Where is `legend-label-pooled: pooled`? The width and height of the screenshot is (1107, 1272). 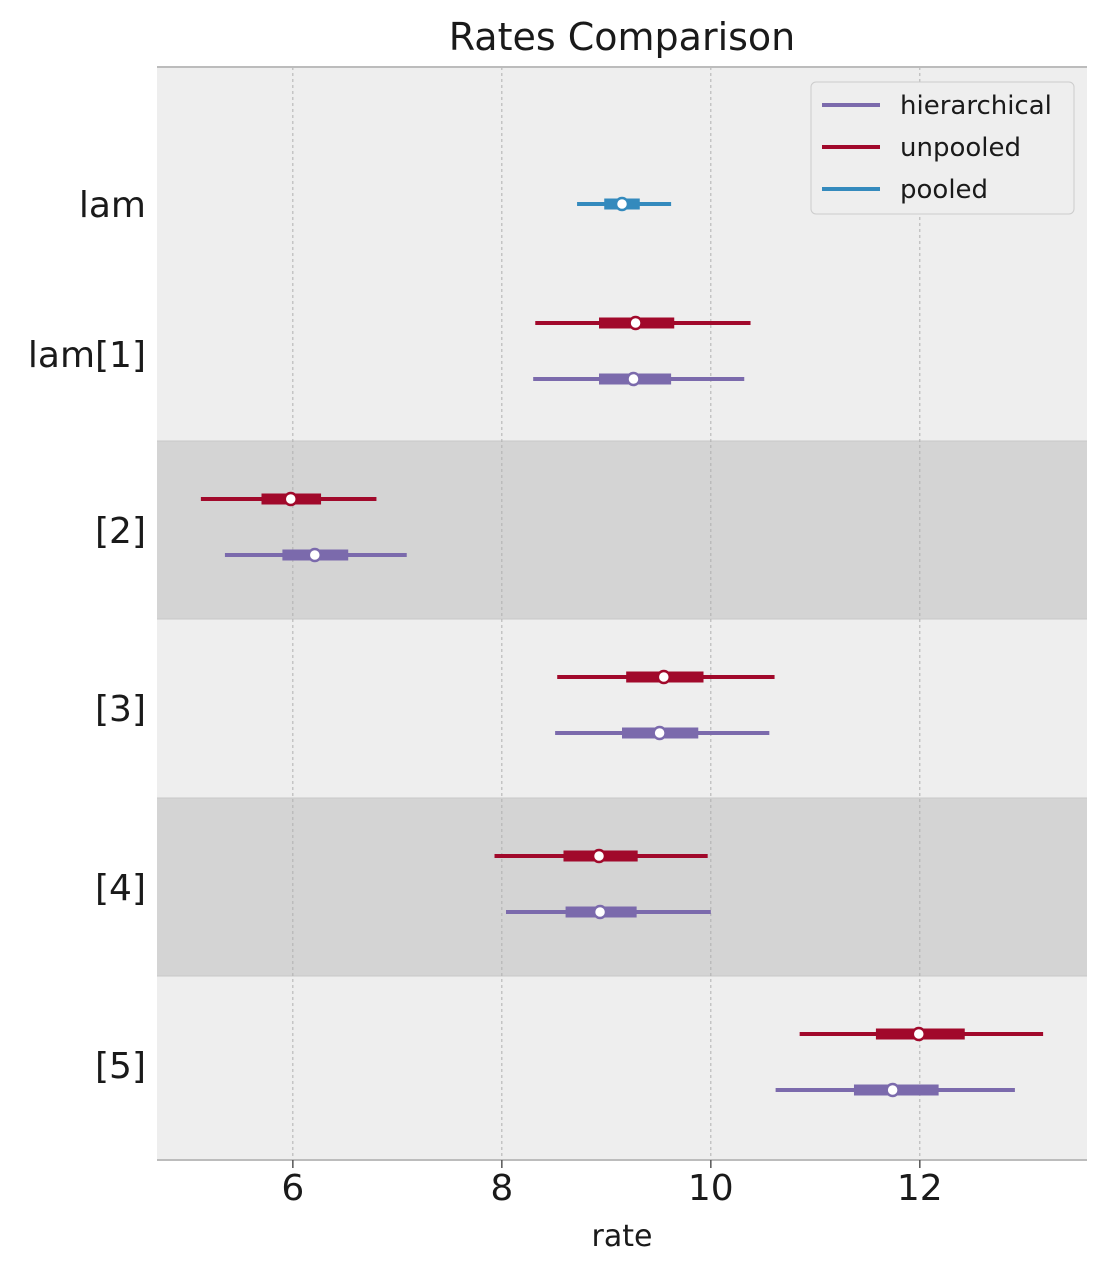 legend-label-pooled: pooled is located at coordinates (944, 190).